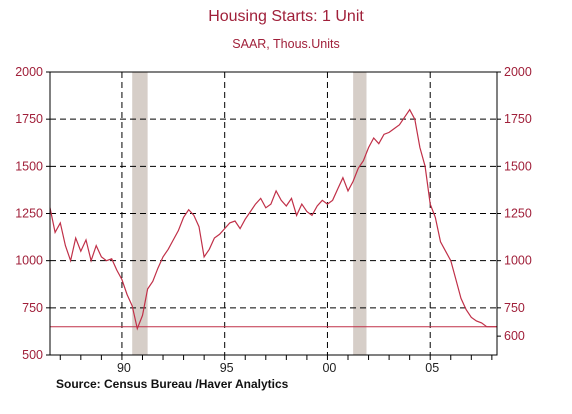 Image resolution: width=572 pixels, height=414 pixels. I want to click on xtick-label: 95, so click(227, 368).